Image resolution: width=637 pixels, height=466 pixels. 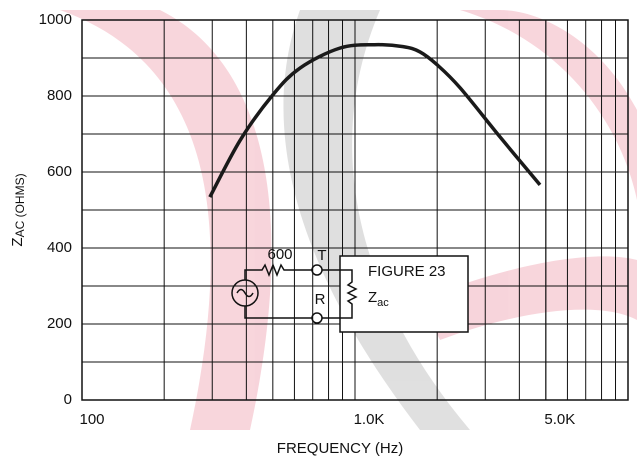 I want to click on inset-circuit: 600 T R FIGURE 23 Zac, so click(x=350, y=289).